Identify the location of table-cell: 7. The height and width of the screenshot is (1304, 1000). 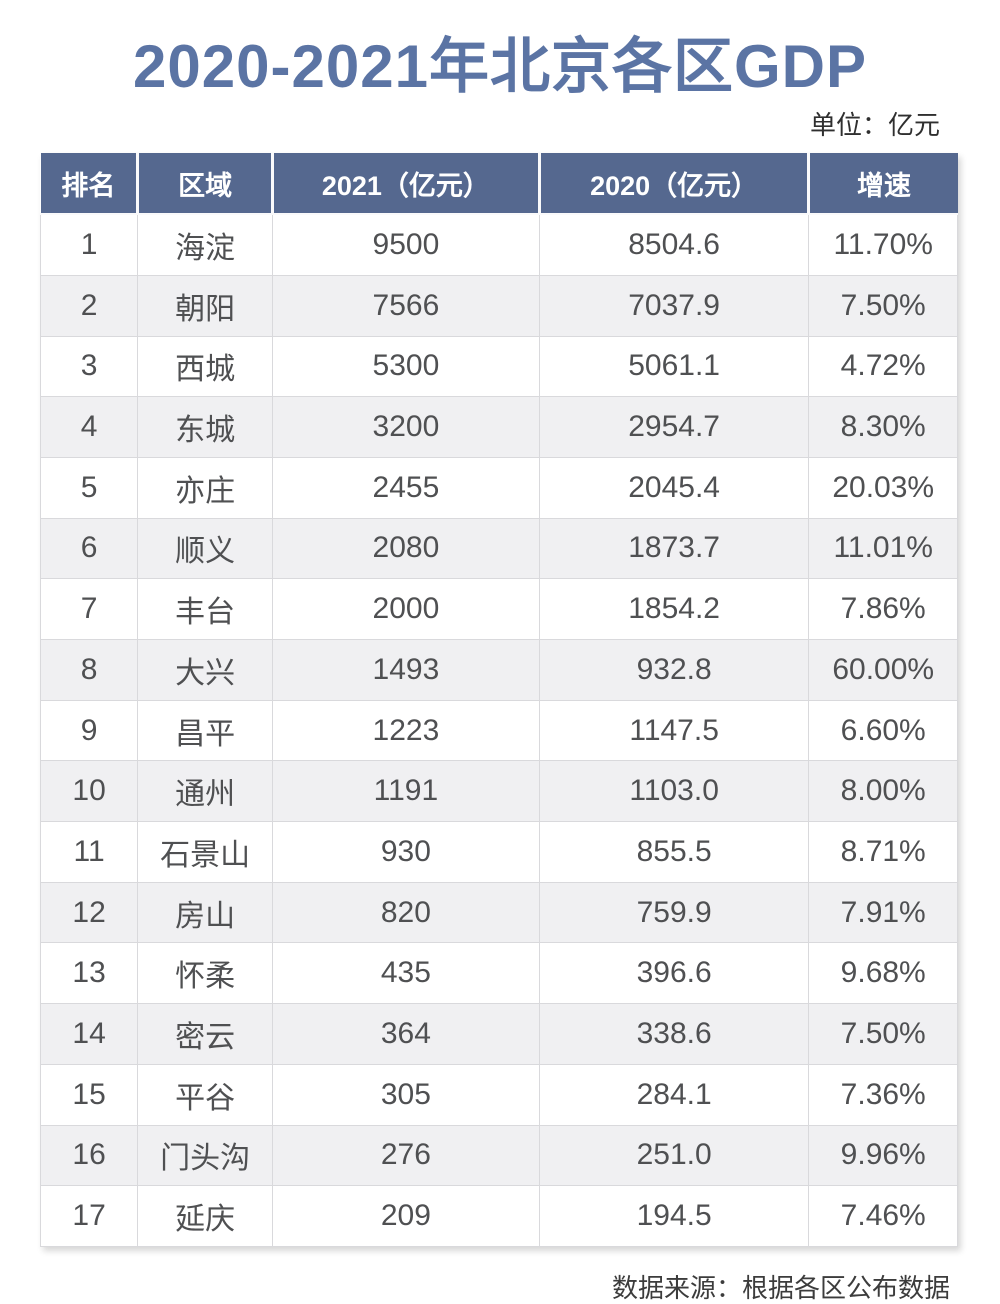
(89, 609).